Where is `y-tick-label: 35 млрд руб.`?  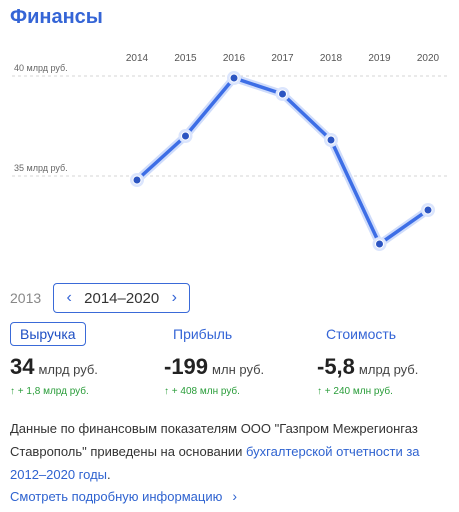
y-tick-label: 35 млрд руб. is located at coordinates (41, 168).